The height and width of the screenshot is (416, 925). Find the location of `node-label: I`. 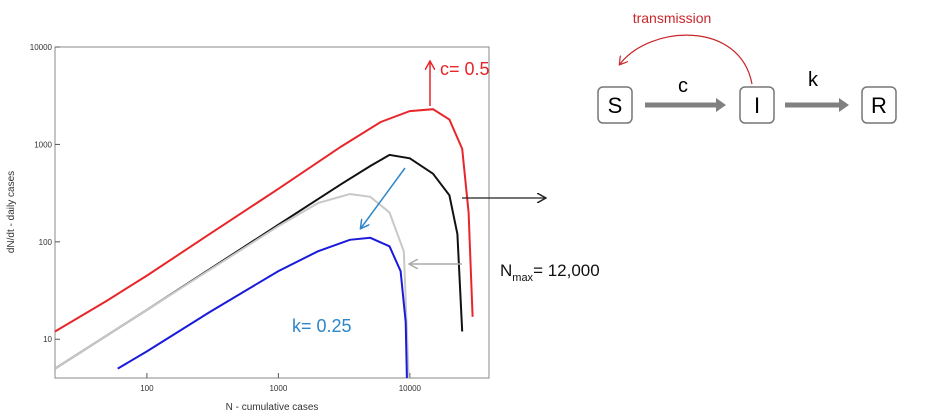

node-label: I is located at coordinates (757, 105).